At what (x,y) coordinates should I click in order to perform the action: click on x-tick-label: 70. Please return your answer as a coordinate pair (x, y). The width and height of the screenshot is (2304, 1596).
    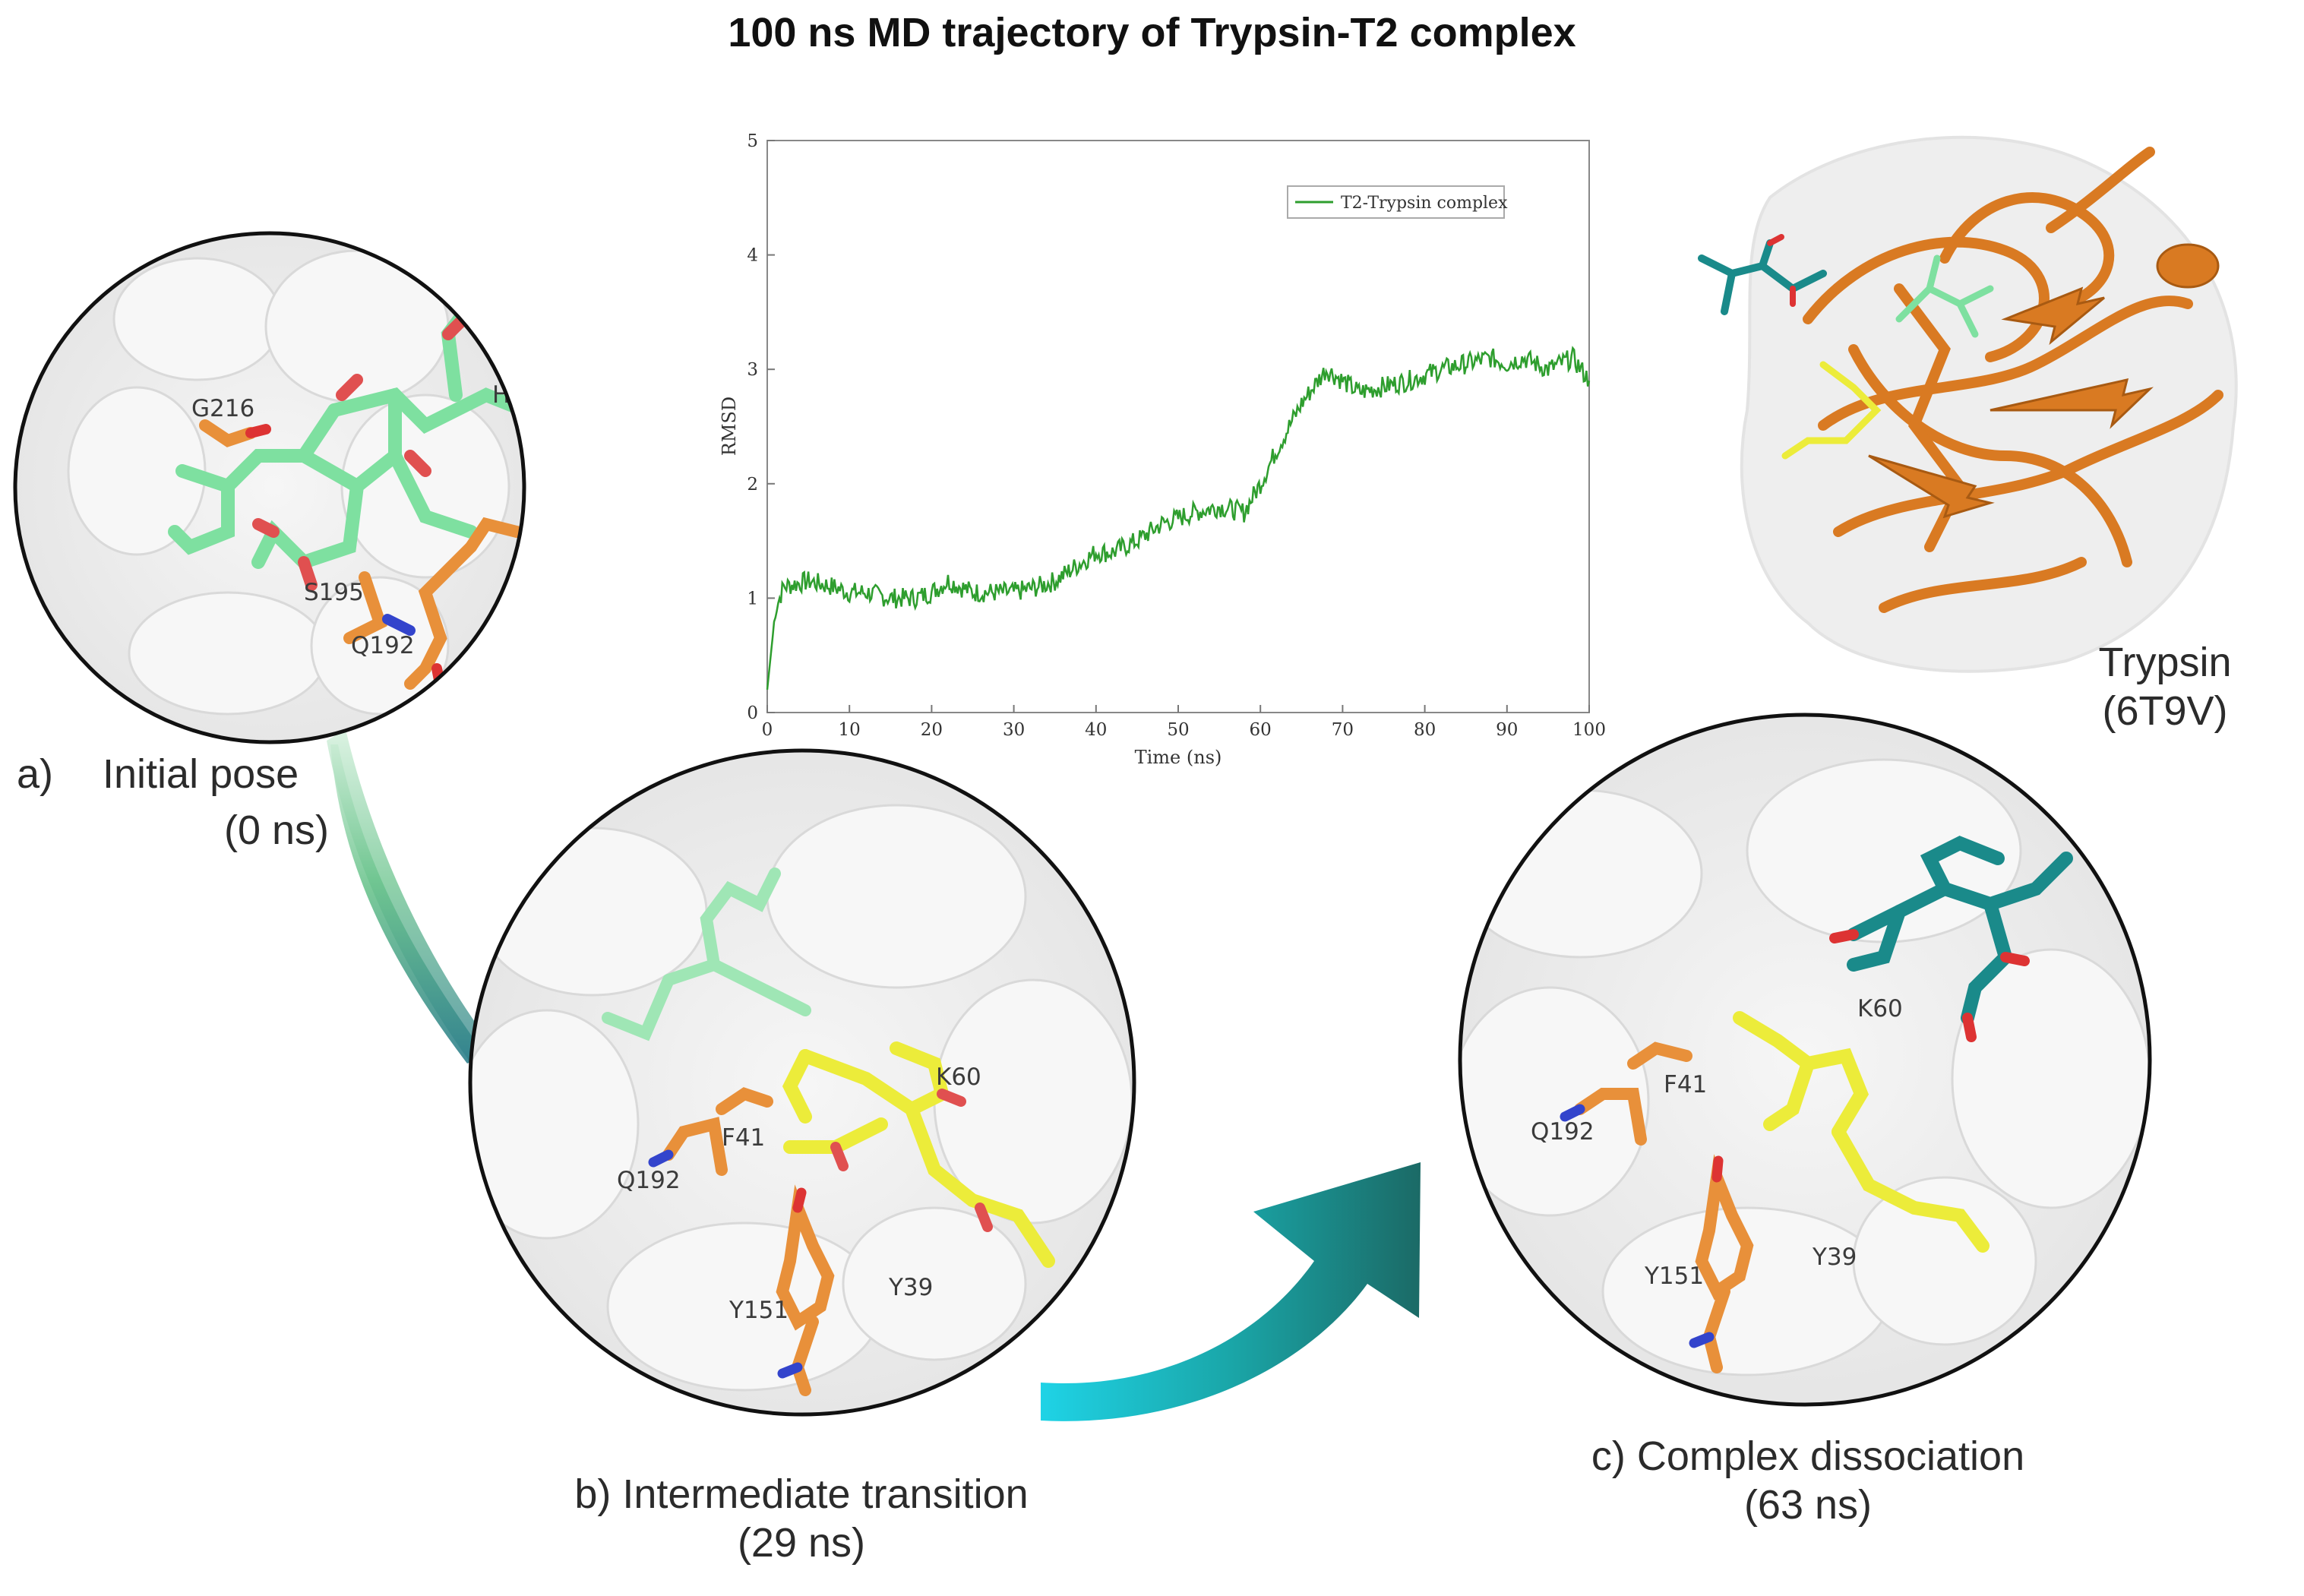
    Looking at the image, I should click on (1343, 730).